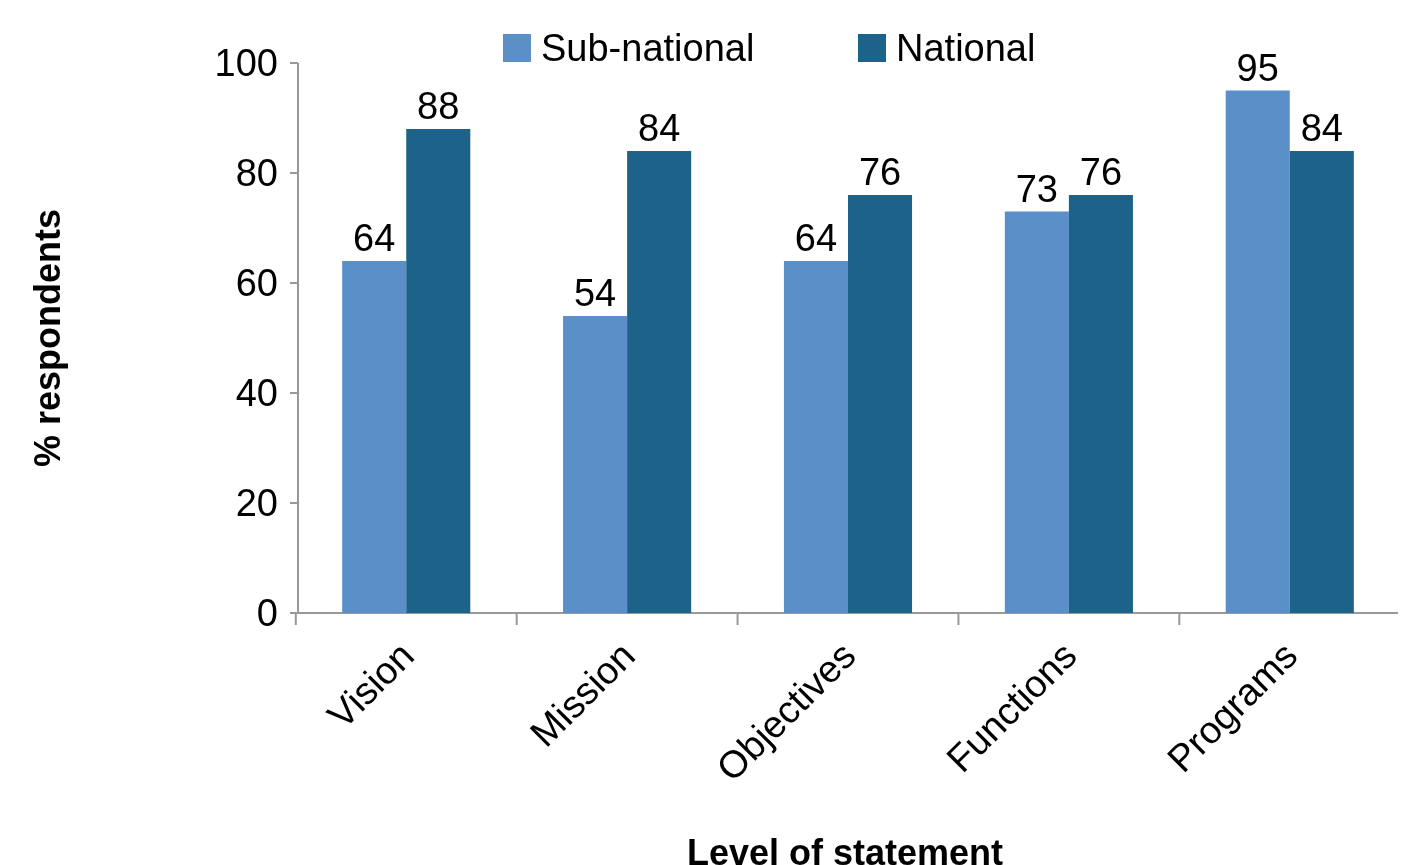  I want to click on legend-label: Sub-national, so click(648, 48).